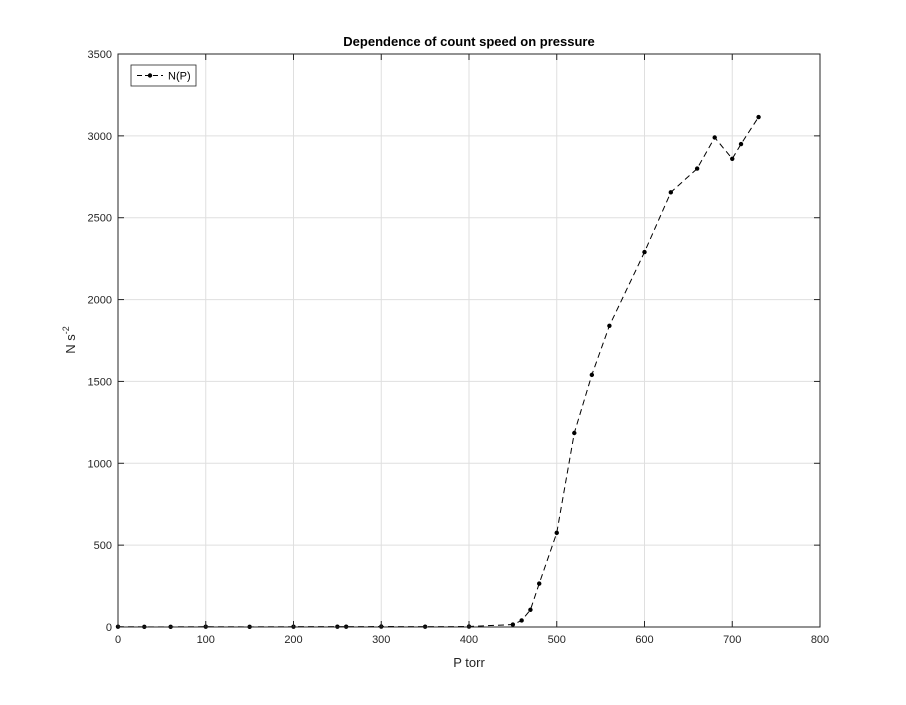 This screenshot has height=705, width=906. What do you see at coordinates (118, 640) in the screenshot?
I see `x-tick-label: 0` at bounding box center [118, 640].